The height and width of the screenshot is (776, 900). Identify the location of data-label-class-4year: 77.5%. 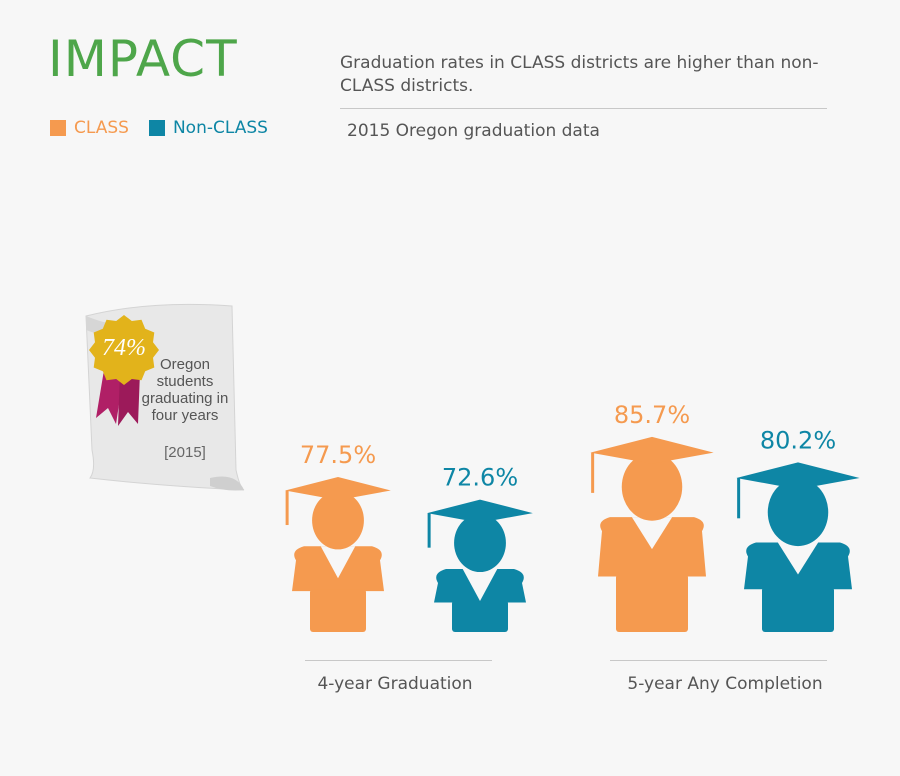
(338, 455).